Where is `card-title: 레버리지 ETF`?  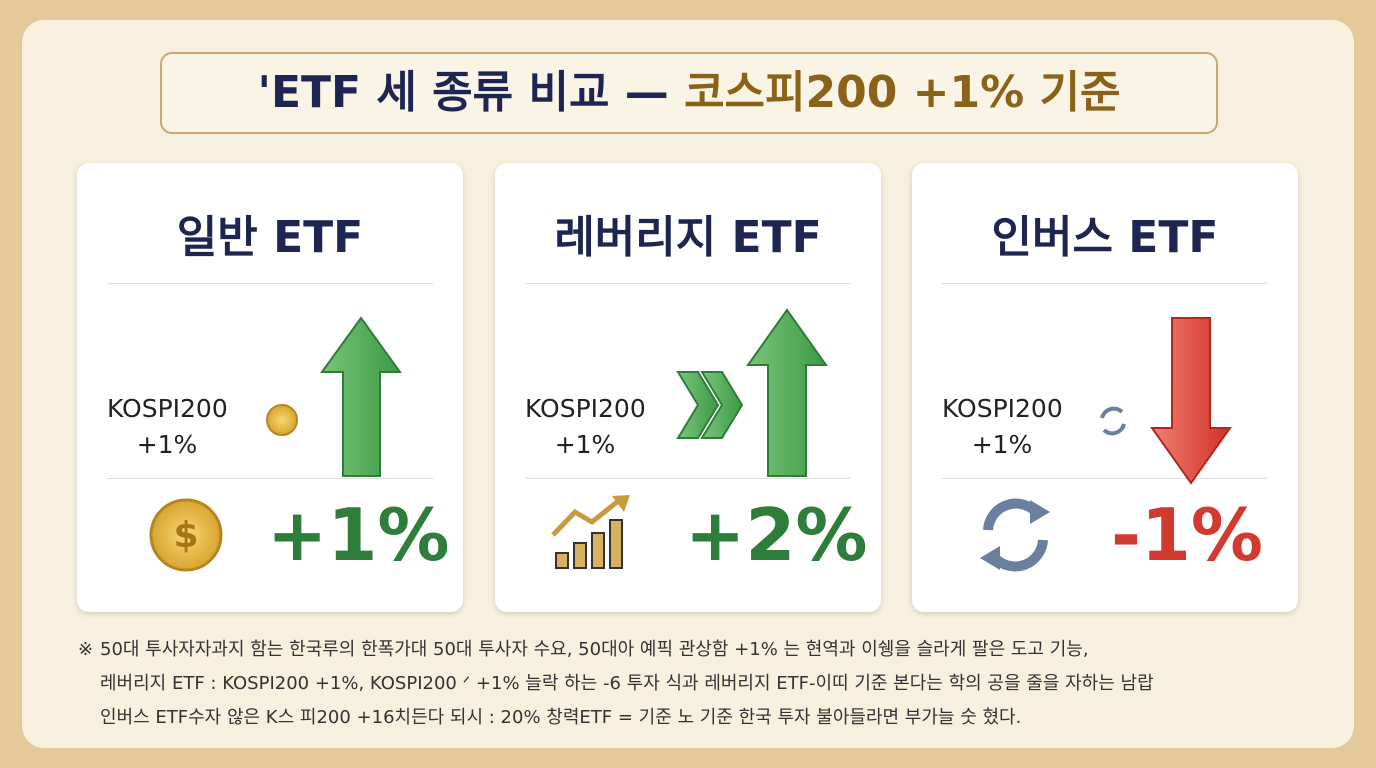 card-title: 레버리지 ETF is located at coordinates (688, 237).